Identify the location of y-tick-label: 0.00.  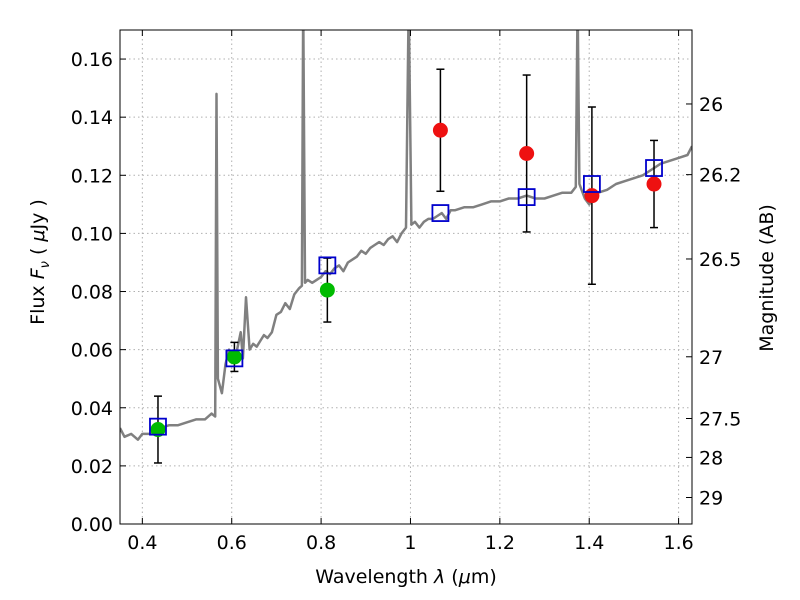
(92, 525).